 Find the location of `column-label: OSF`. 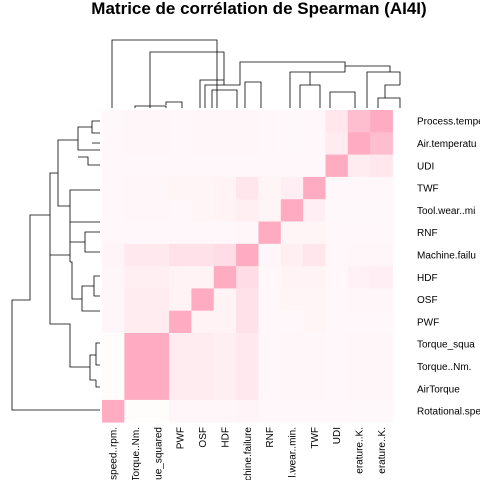

column-label: OSF is located at coordinates (203, 437).